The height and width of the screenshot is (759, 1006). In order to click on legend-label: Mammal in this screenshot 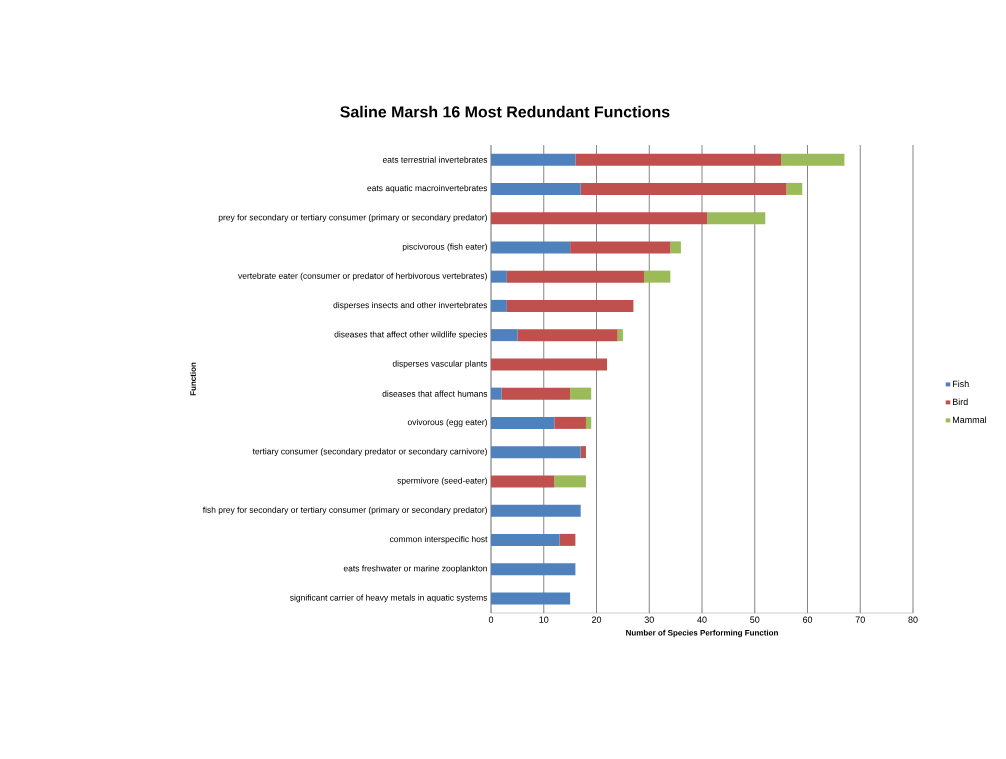, I will do `click(969, 419)`.